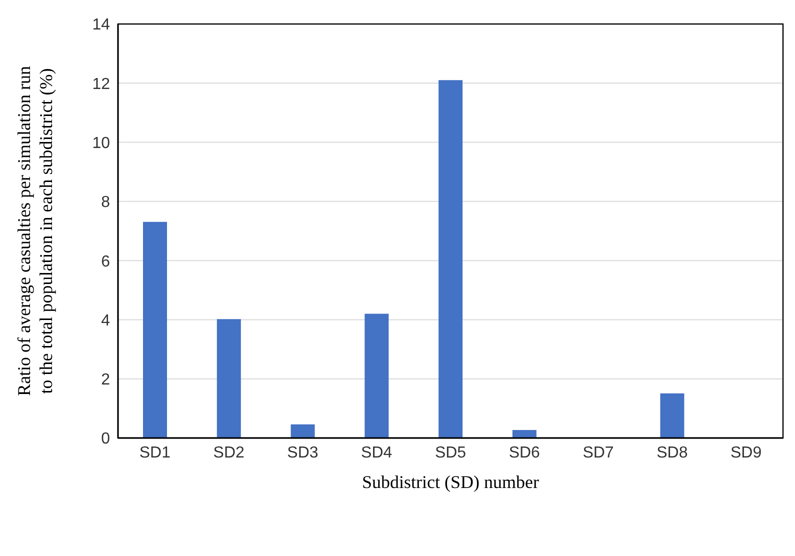 Image resolution: width=795 pixels, height=556 pixels. I want to click on x-tick-label: SD4, so click(376, 453).